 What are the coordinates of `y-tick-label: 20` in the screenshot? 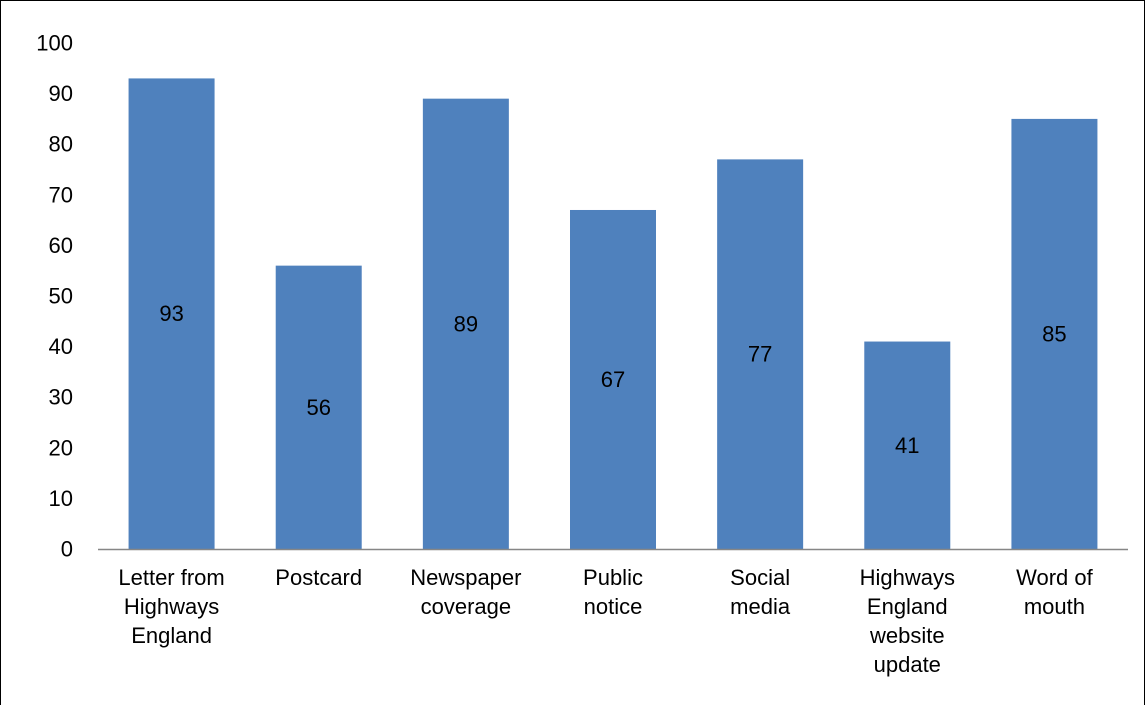 It's located at (61, 447).